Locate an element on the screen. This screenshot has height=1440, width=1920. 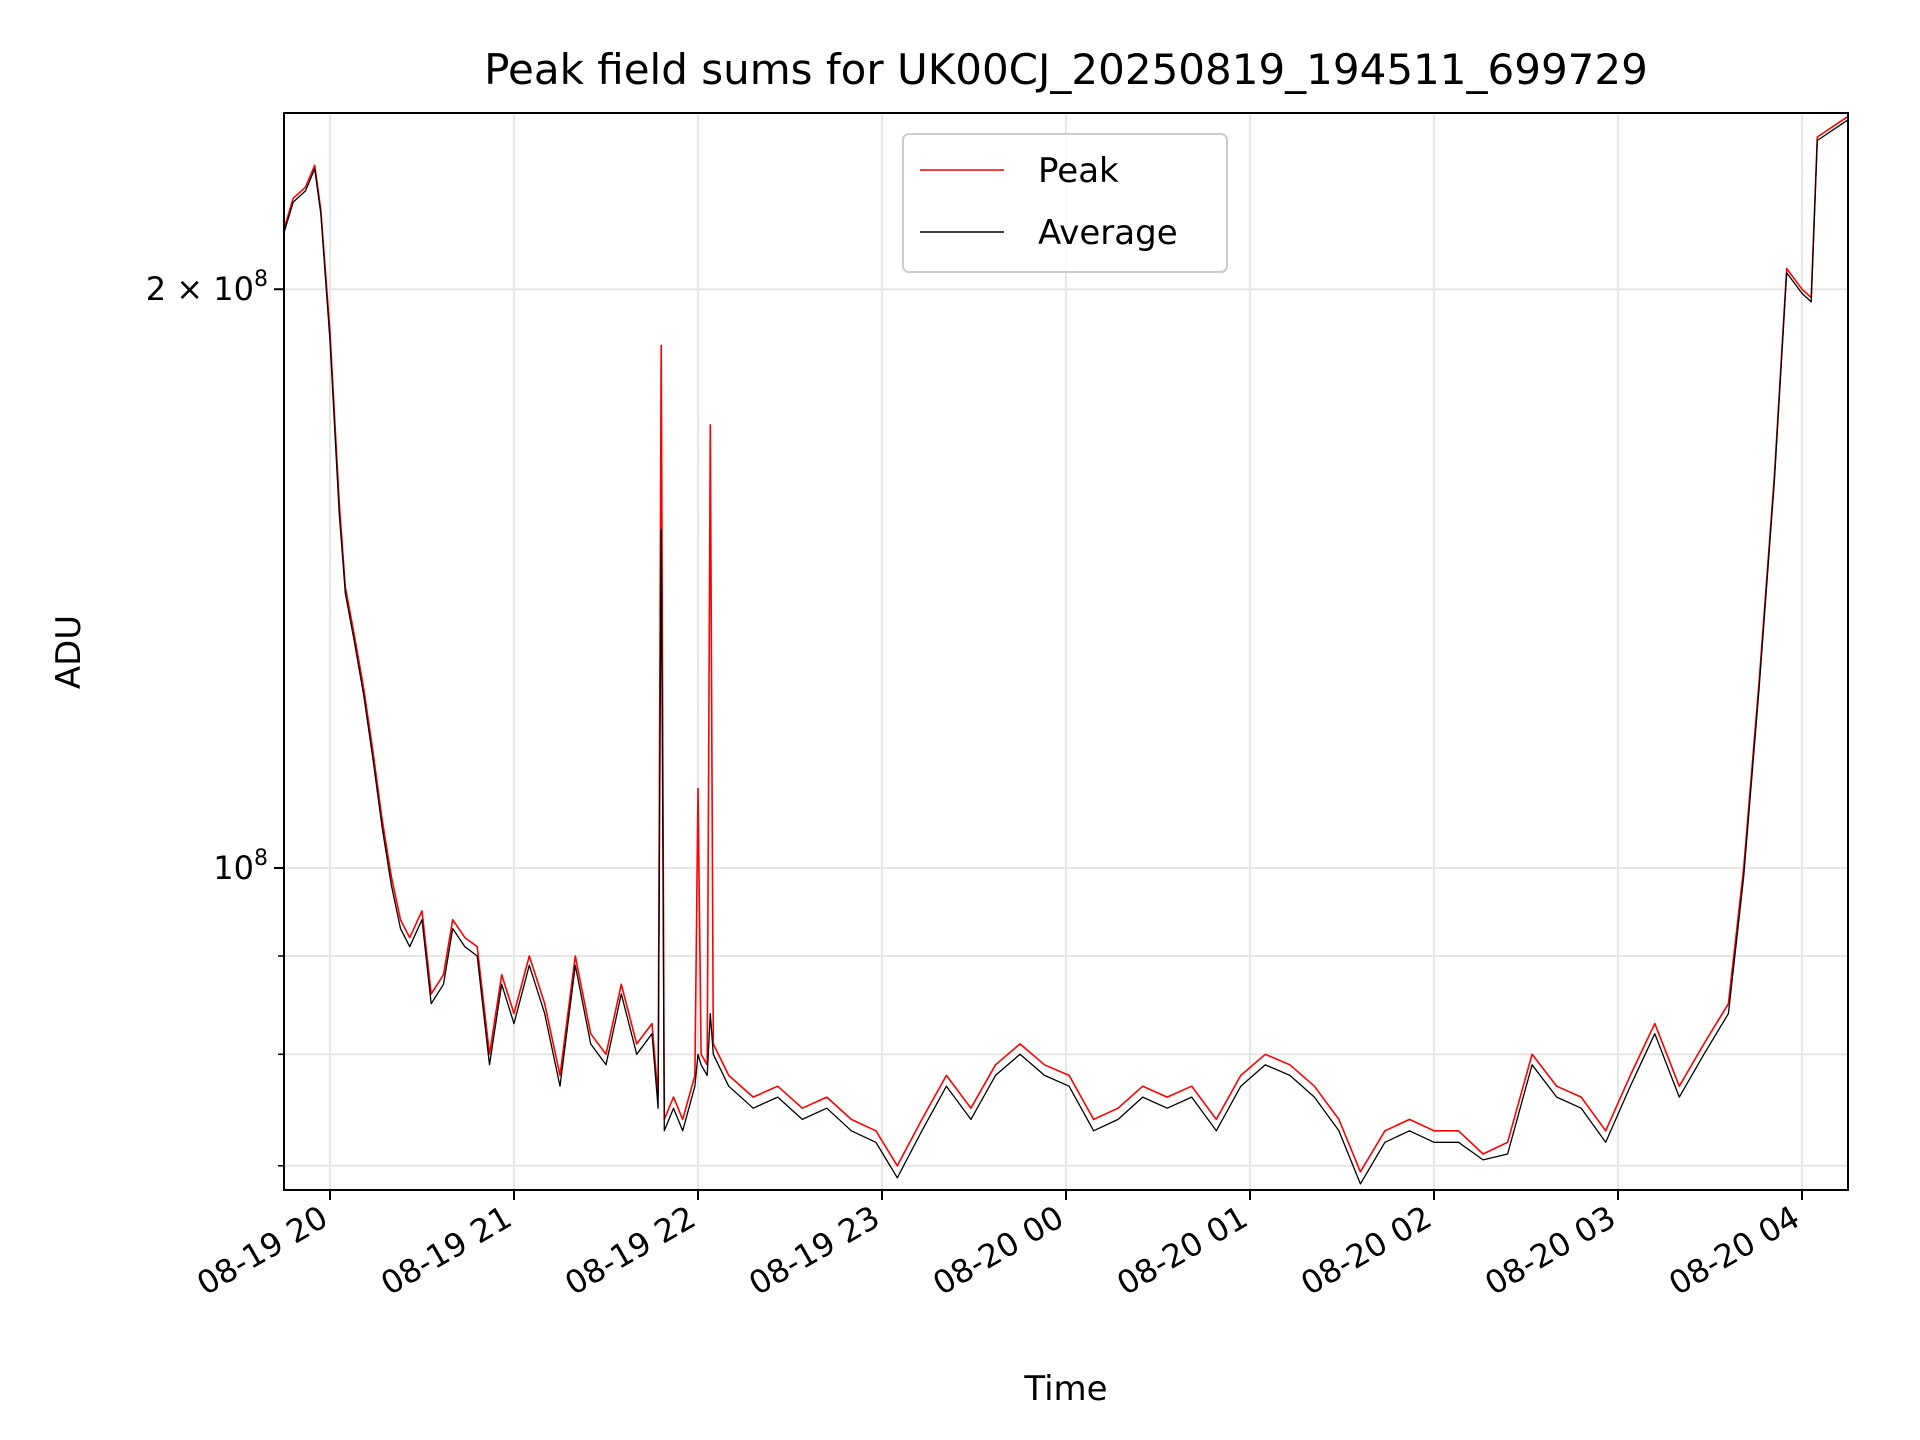
legend-box is located at coordinates (1065, 203).